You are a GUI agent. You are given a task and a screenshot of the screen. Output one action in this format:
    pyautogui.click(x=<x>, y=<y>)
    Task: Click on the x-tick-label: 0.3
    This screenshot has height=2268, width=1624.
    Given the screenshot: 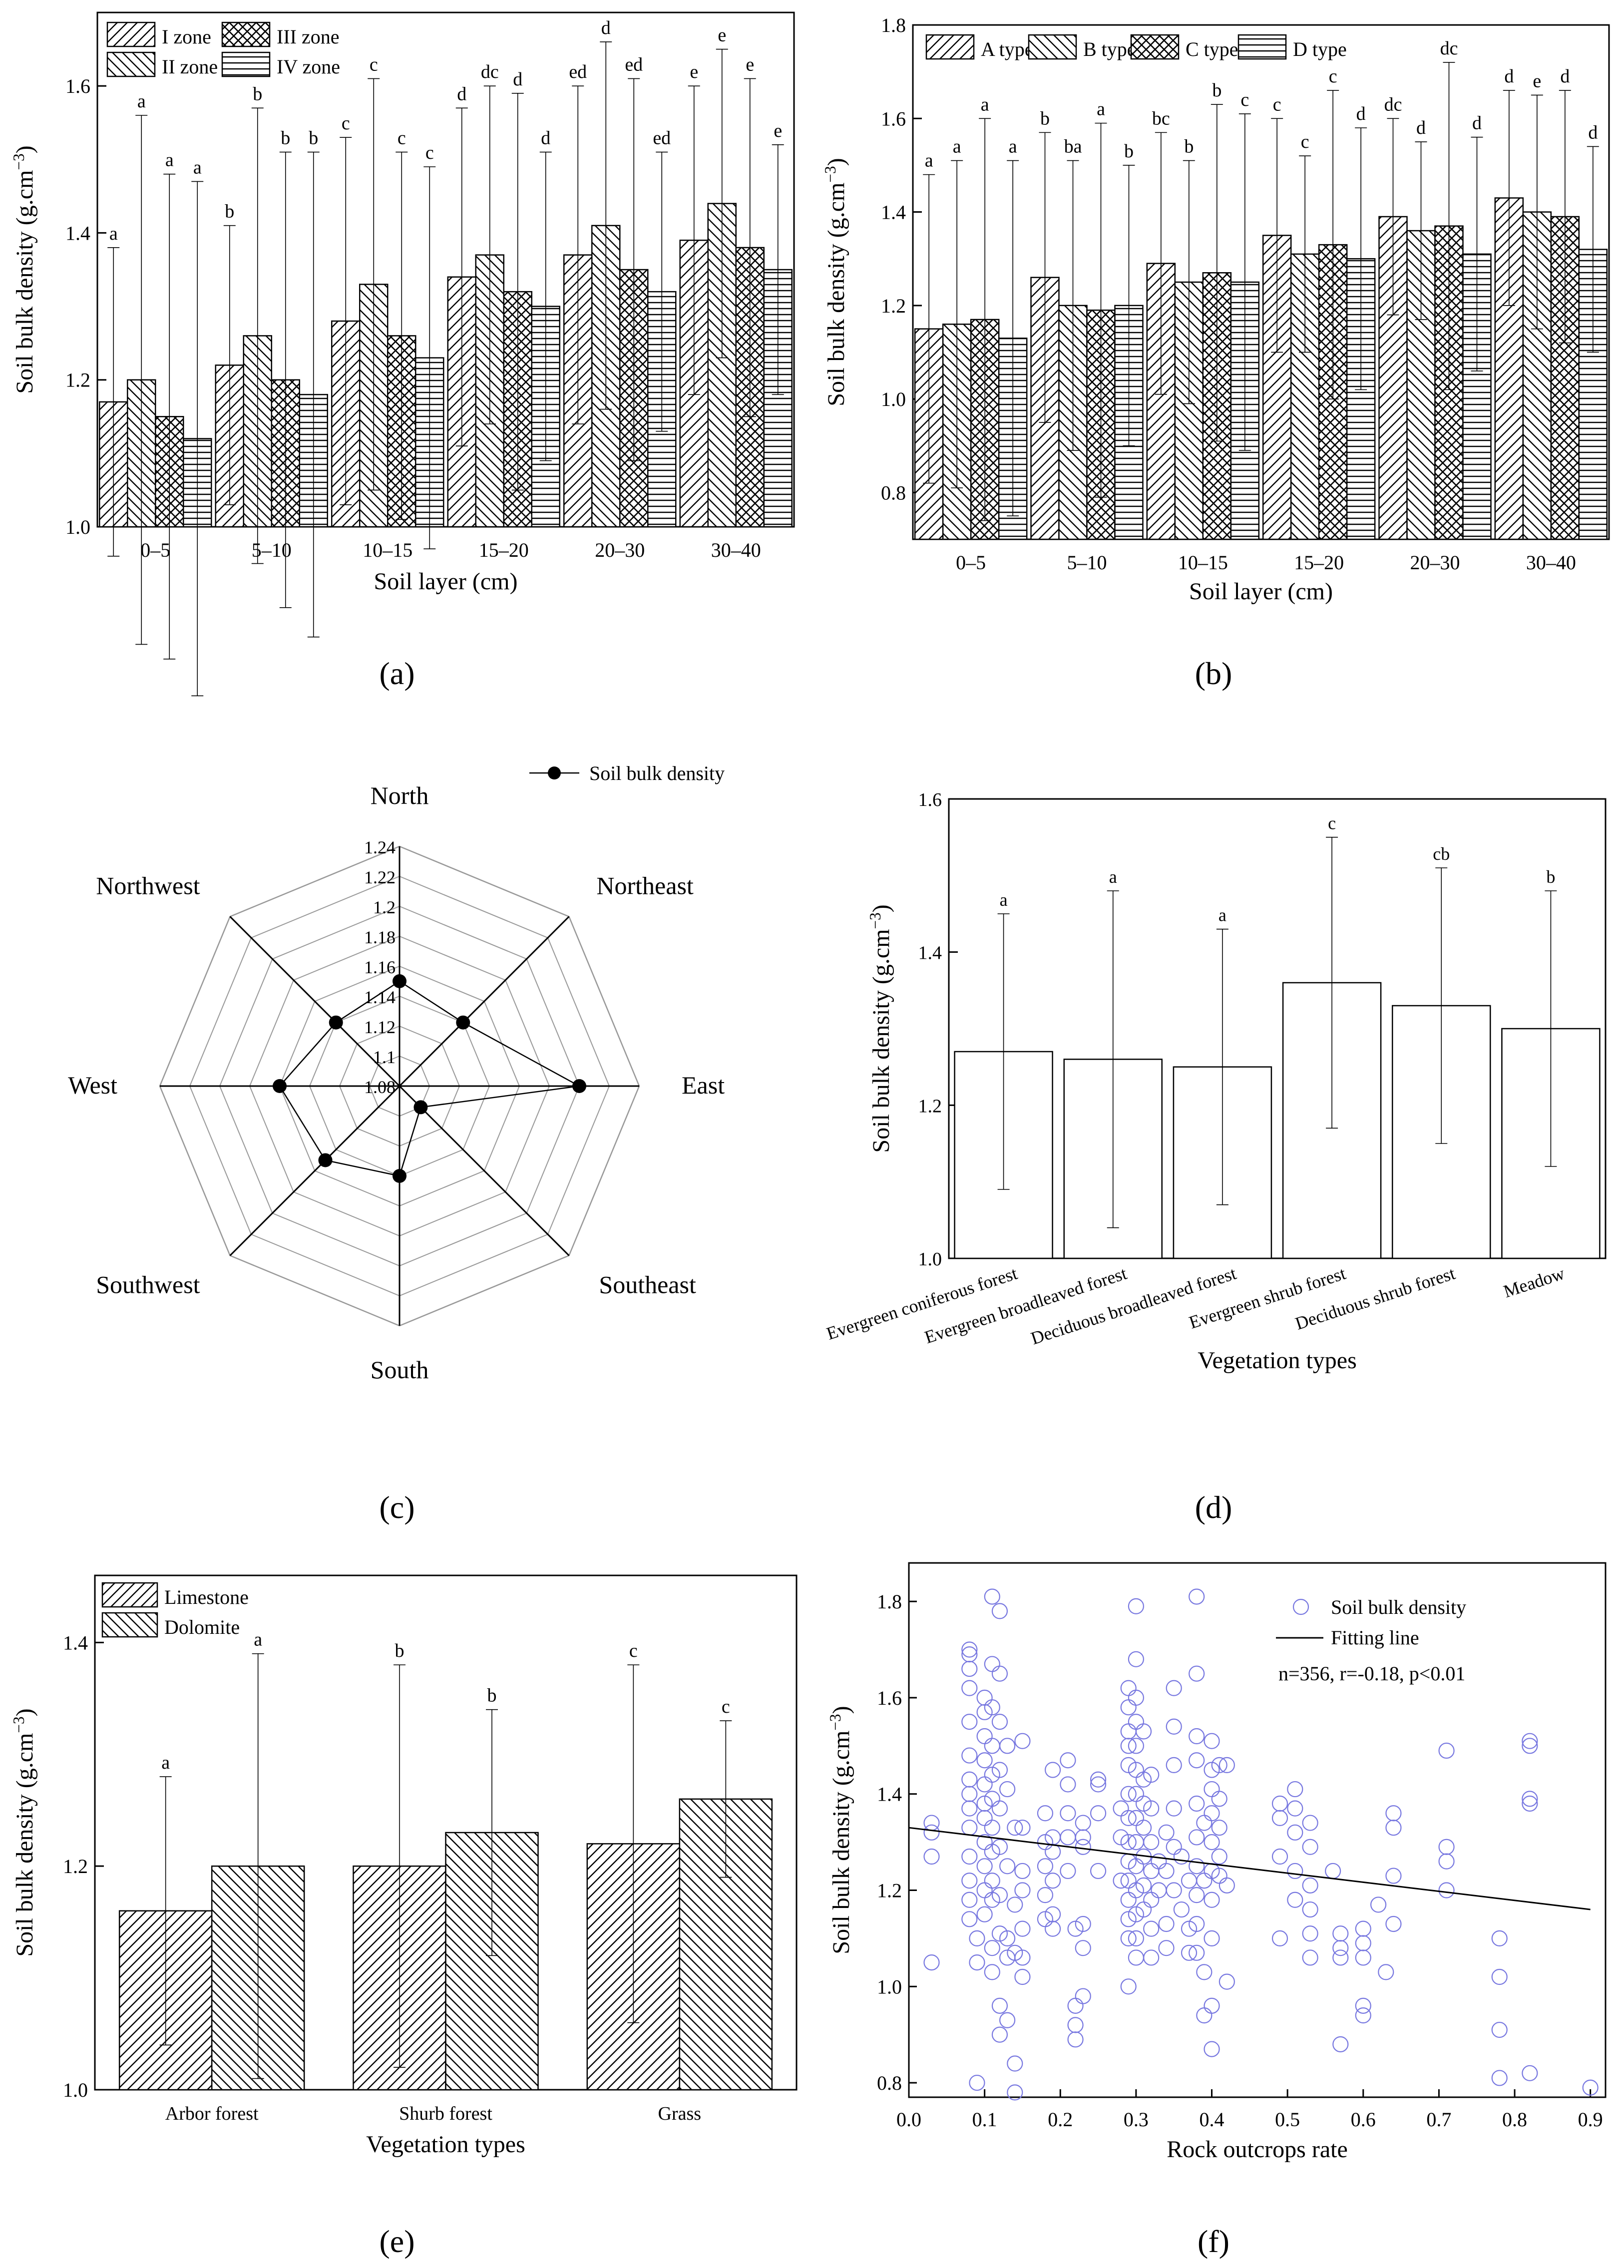 What is the action you would take?
    pyautogui.click(x=1137, y=2119)
    